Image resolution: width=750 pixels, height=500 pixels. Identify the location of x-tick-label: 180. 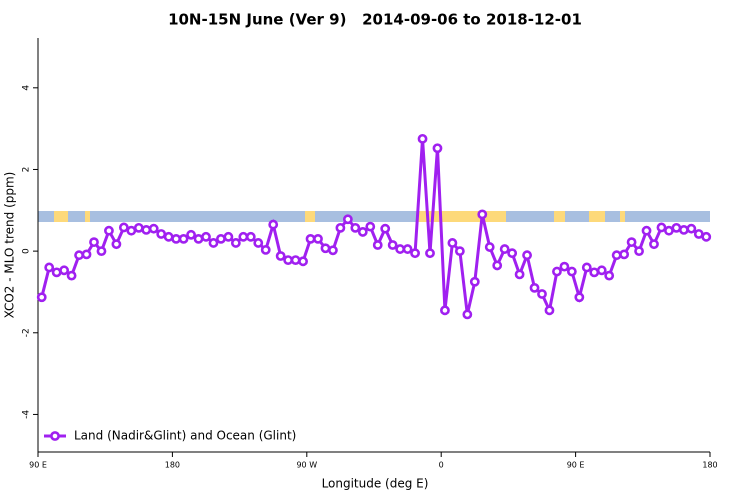
(709, 465).